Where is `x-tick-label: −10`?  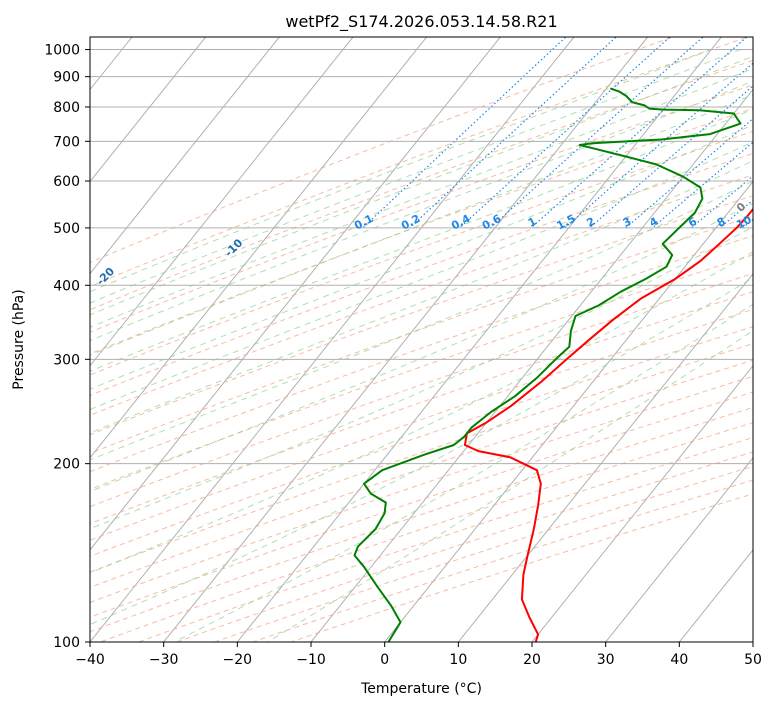
x-tick-label: −10 is located at coordinates (311, 660).